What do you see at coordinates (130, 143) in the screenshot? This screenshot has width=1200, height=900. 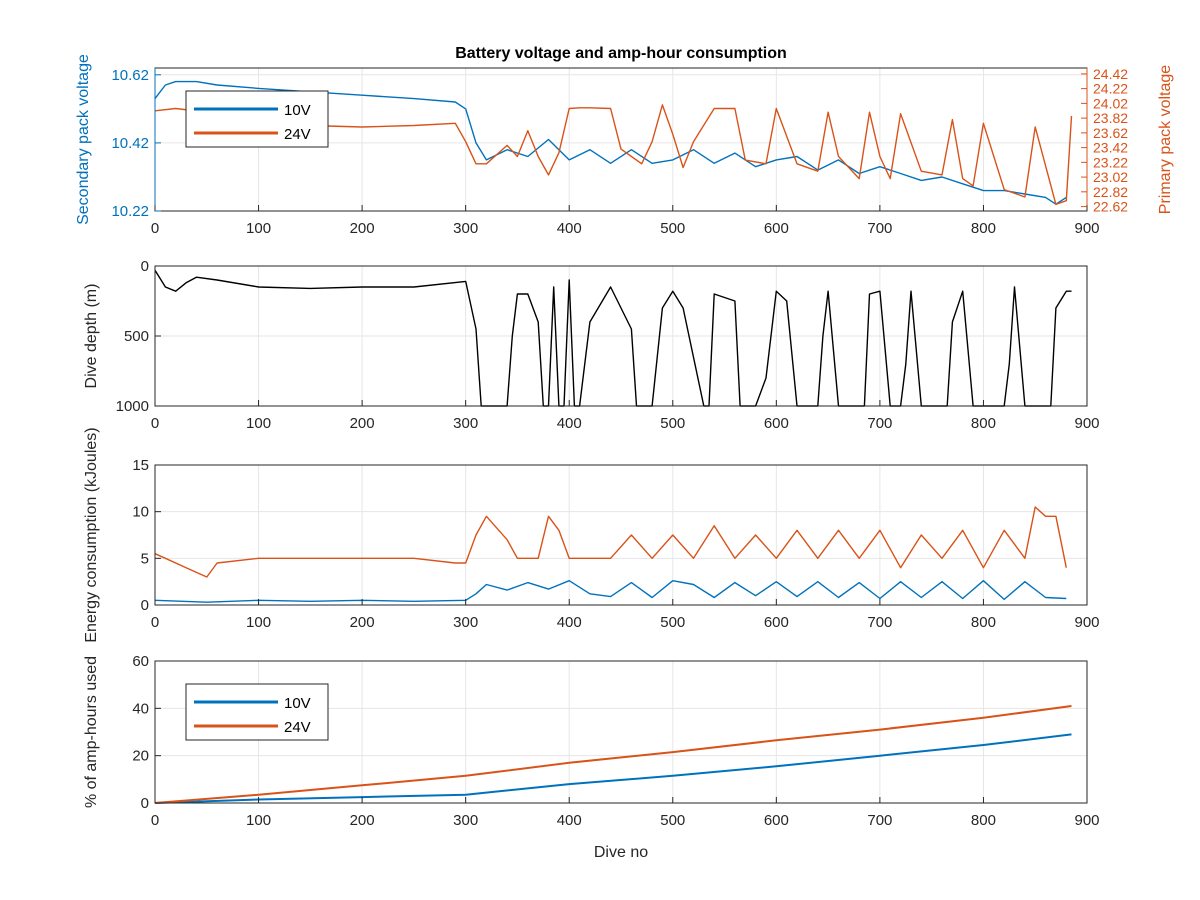 I see `y-tick-label: 10.42` at bounding box center [130, 143].